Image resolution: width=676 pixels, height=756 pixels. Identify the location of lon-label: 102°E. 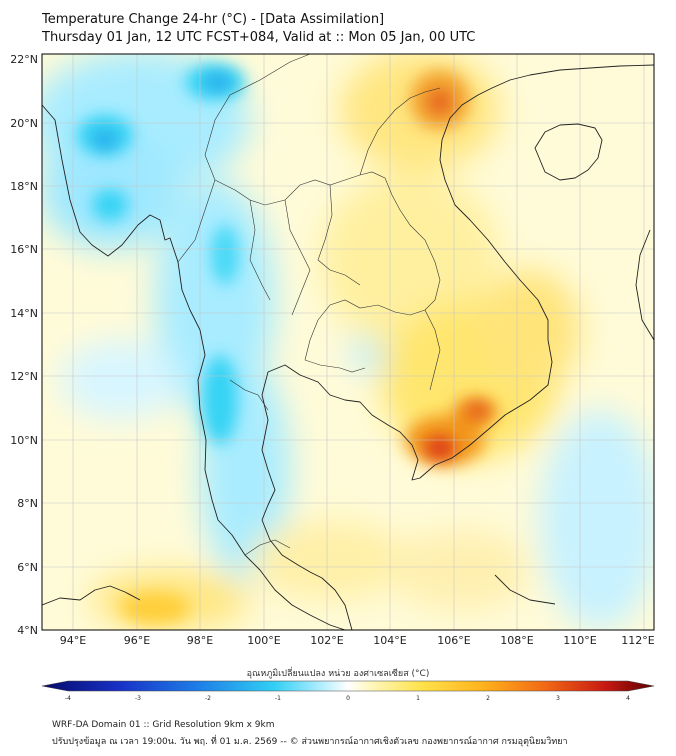
(326, 640).